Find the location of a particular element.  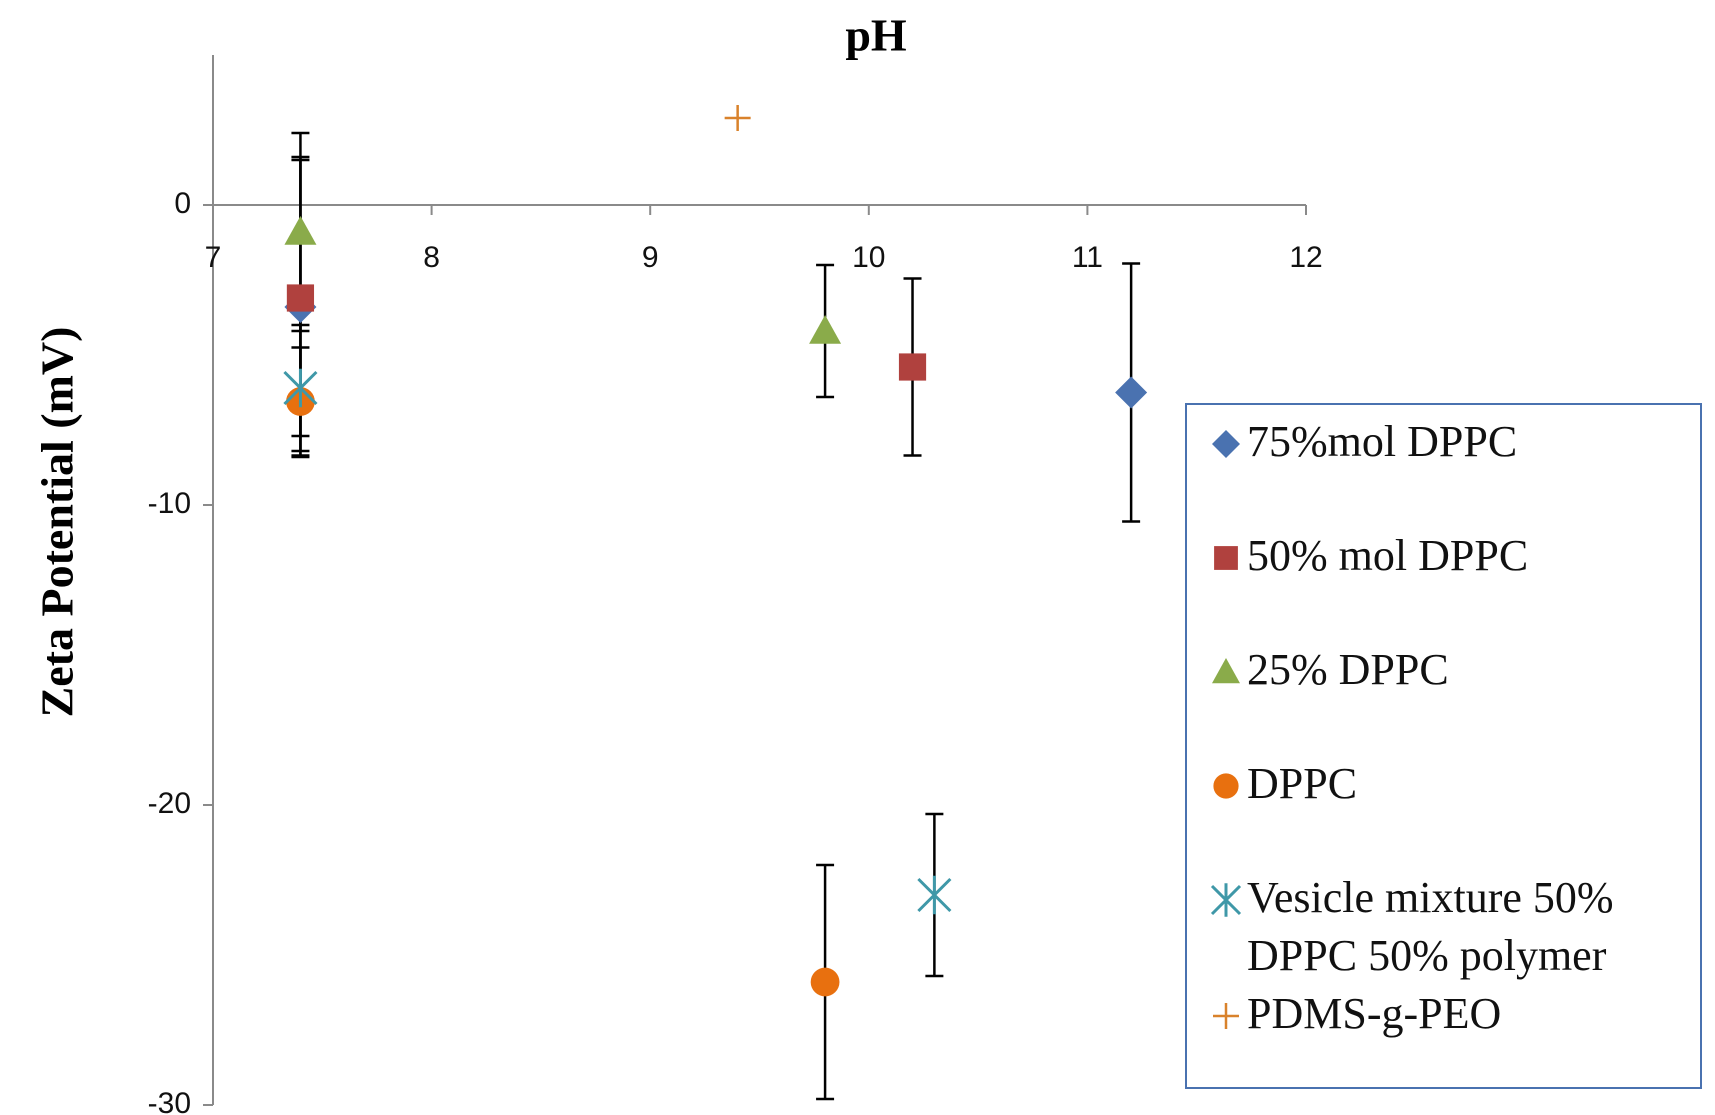

legend-entry: 50% mol DPPC is located at coordinates (1450, 556).